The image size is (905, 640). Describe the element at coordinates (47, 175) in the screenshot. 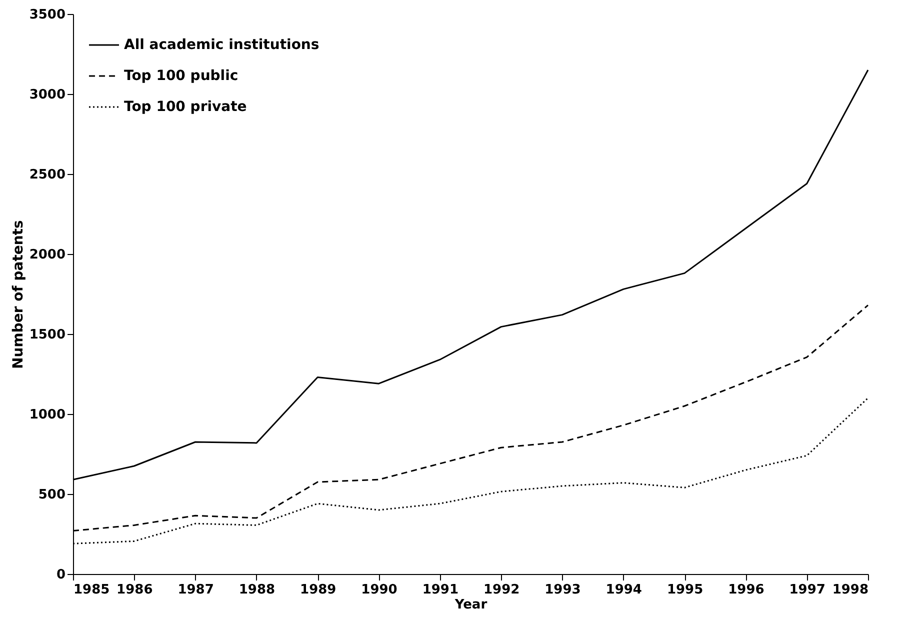

I see `y-tick-label: 2500` at that location.